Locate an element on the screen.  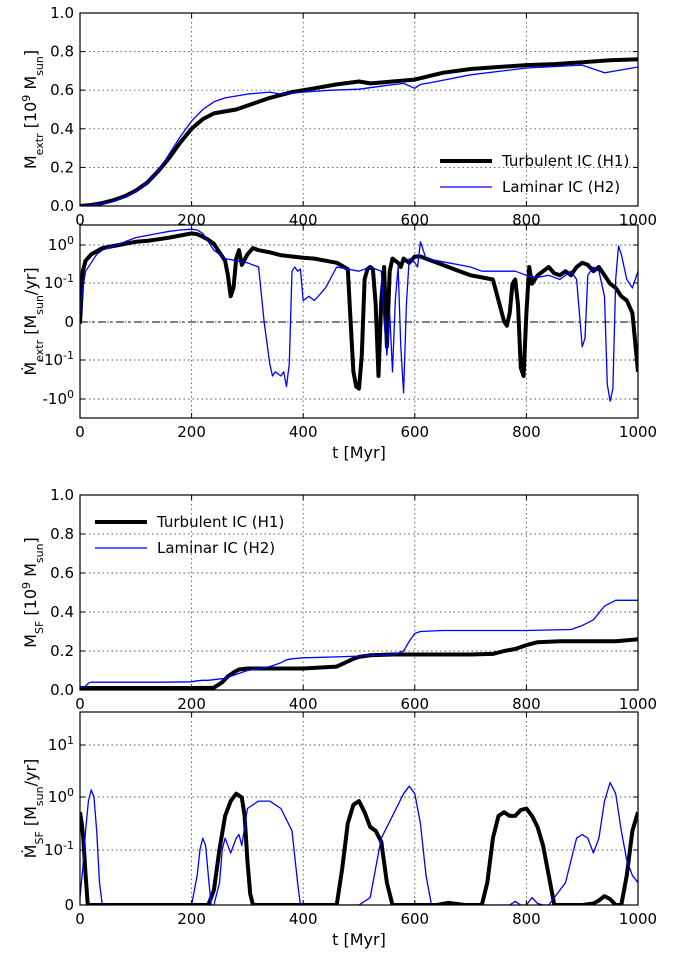
y-tick-label: 10¹ is located at coordinates (61, 744).